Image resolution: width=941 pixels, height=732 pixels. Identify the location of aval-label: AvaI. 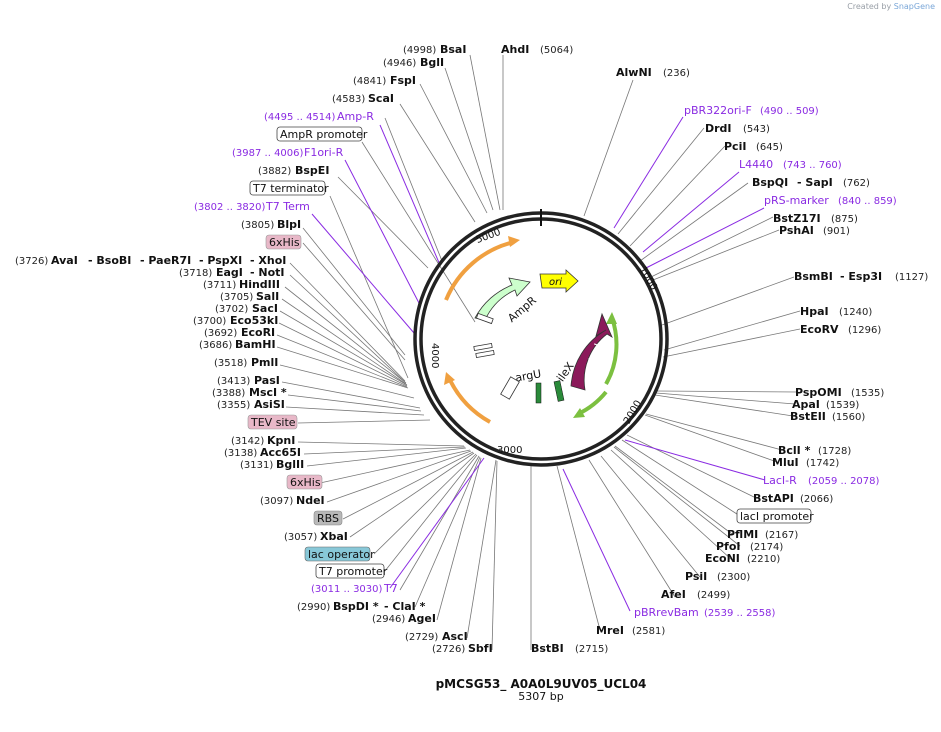
(64, 260).